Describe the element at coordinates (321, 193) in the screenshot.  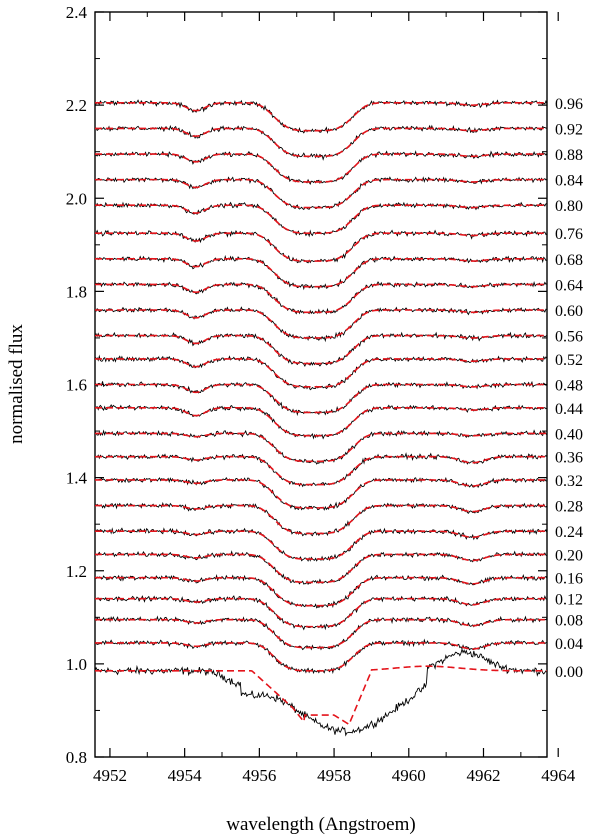
I see `model-spectrum-0.84` at that location.